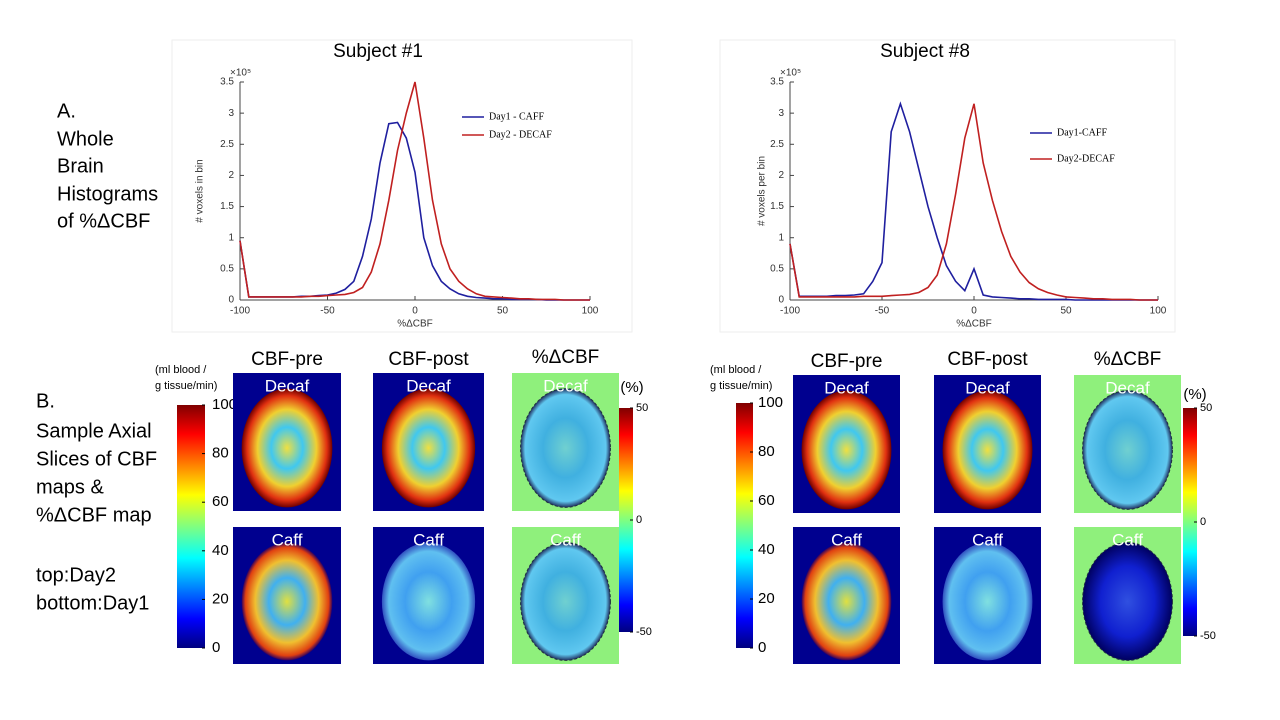 The width and height of the screenshot is (1280, 720). Describe the element at coordinates (1082, 132) in the screenshot. I see `legend-label: Day1-CAFF` at that location.